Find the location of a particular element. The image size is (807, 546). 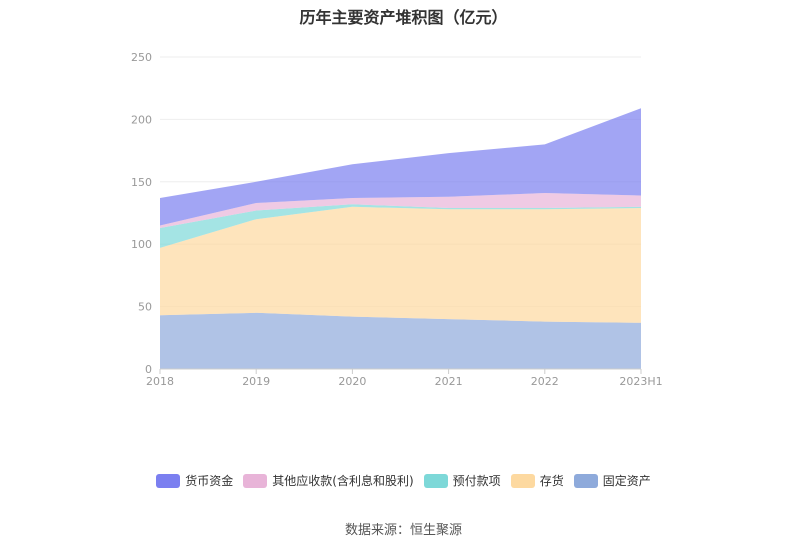

legend-label: 存货 is located at coordinates (551, 481).